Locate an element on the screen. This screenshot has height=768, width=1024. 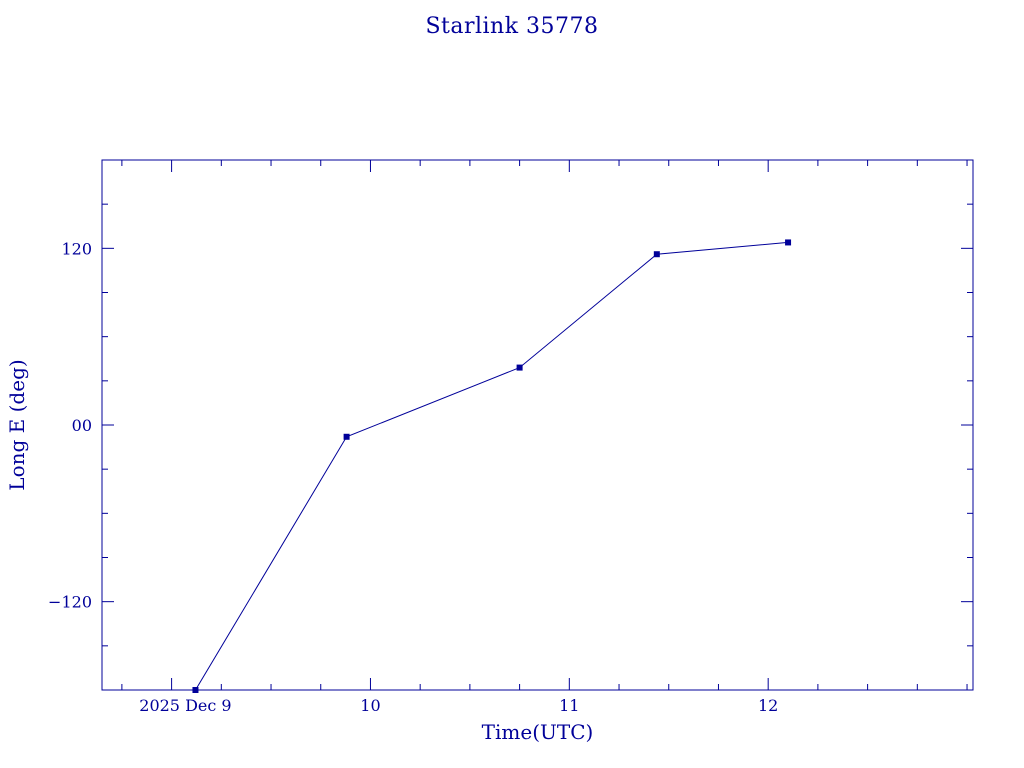
x-tick-label: 12 is located at coordinates (768, 705).